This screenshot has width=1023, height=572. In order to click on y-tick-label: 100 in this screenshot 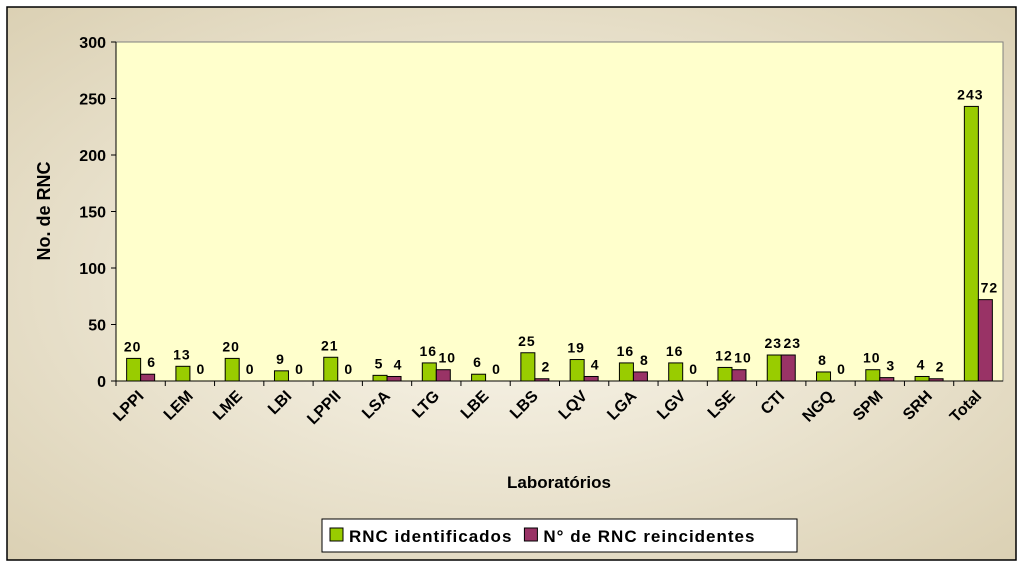, I will do `click(92, 269)`.